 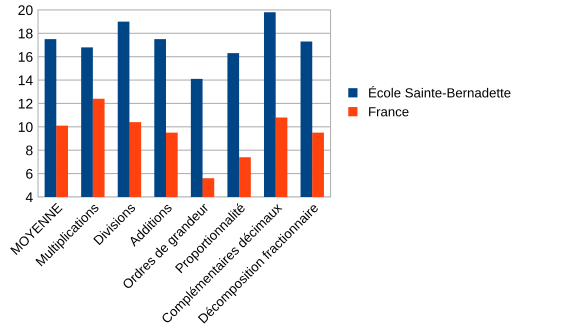 I want to click on y-tick-label: 18, so click(x=25, y=33).